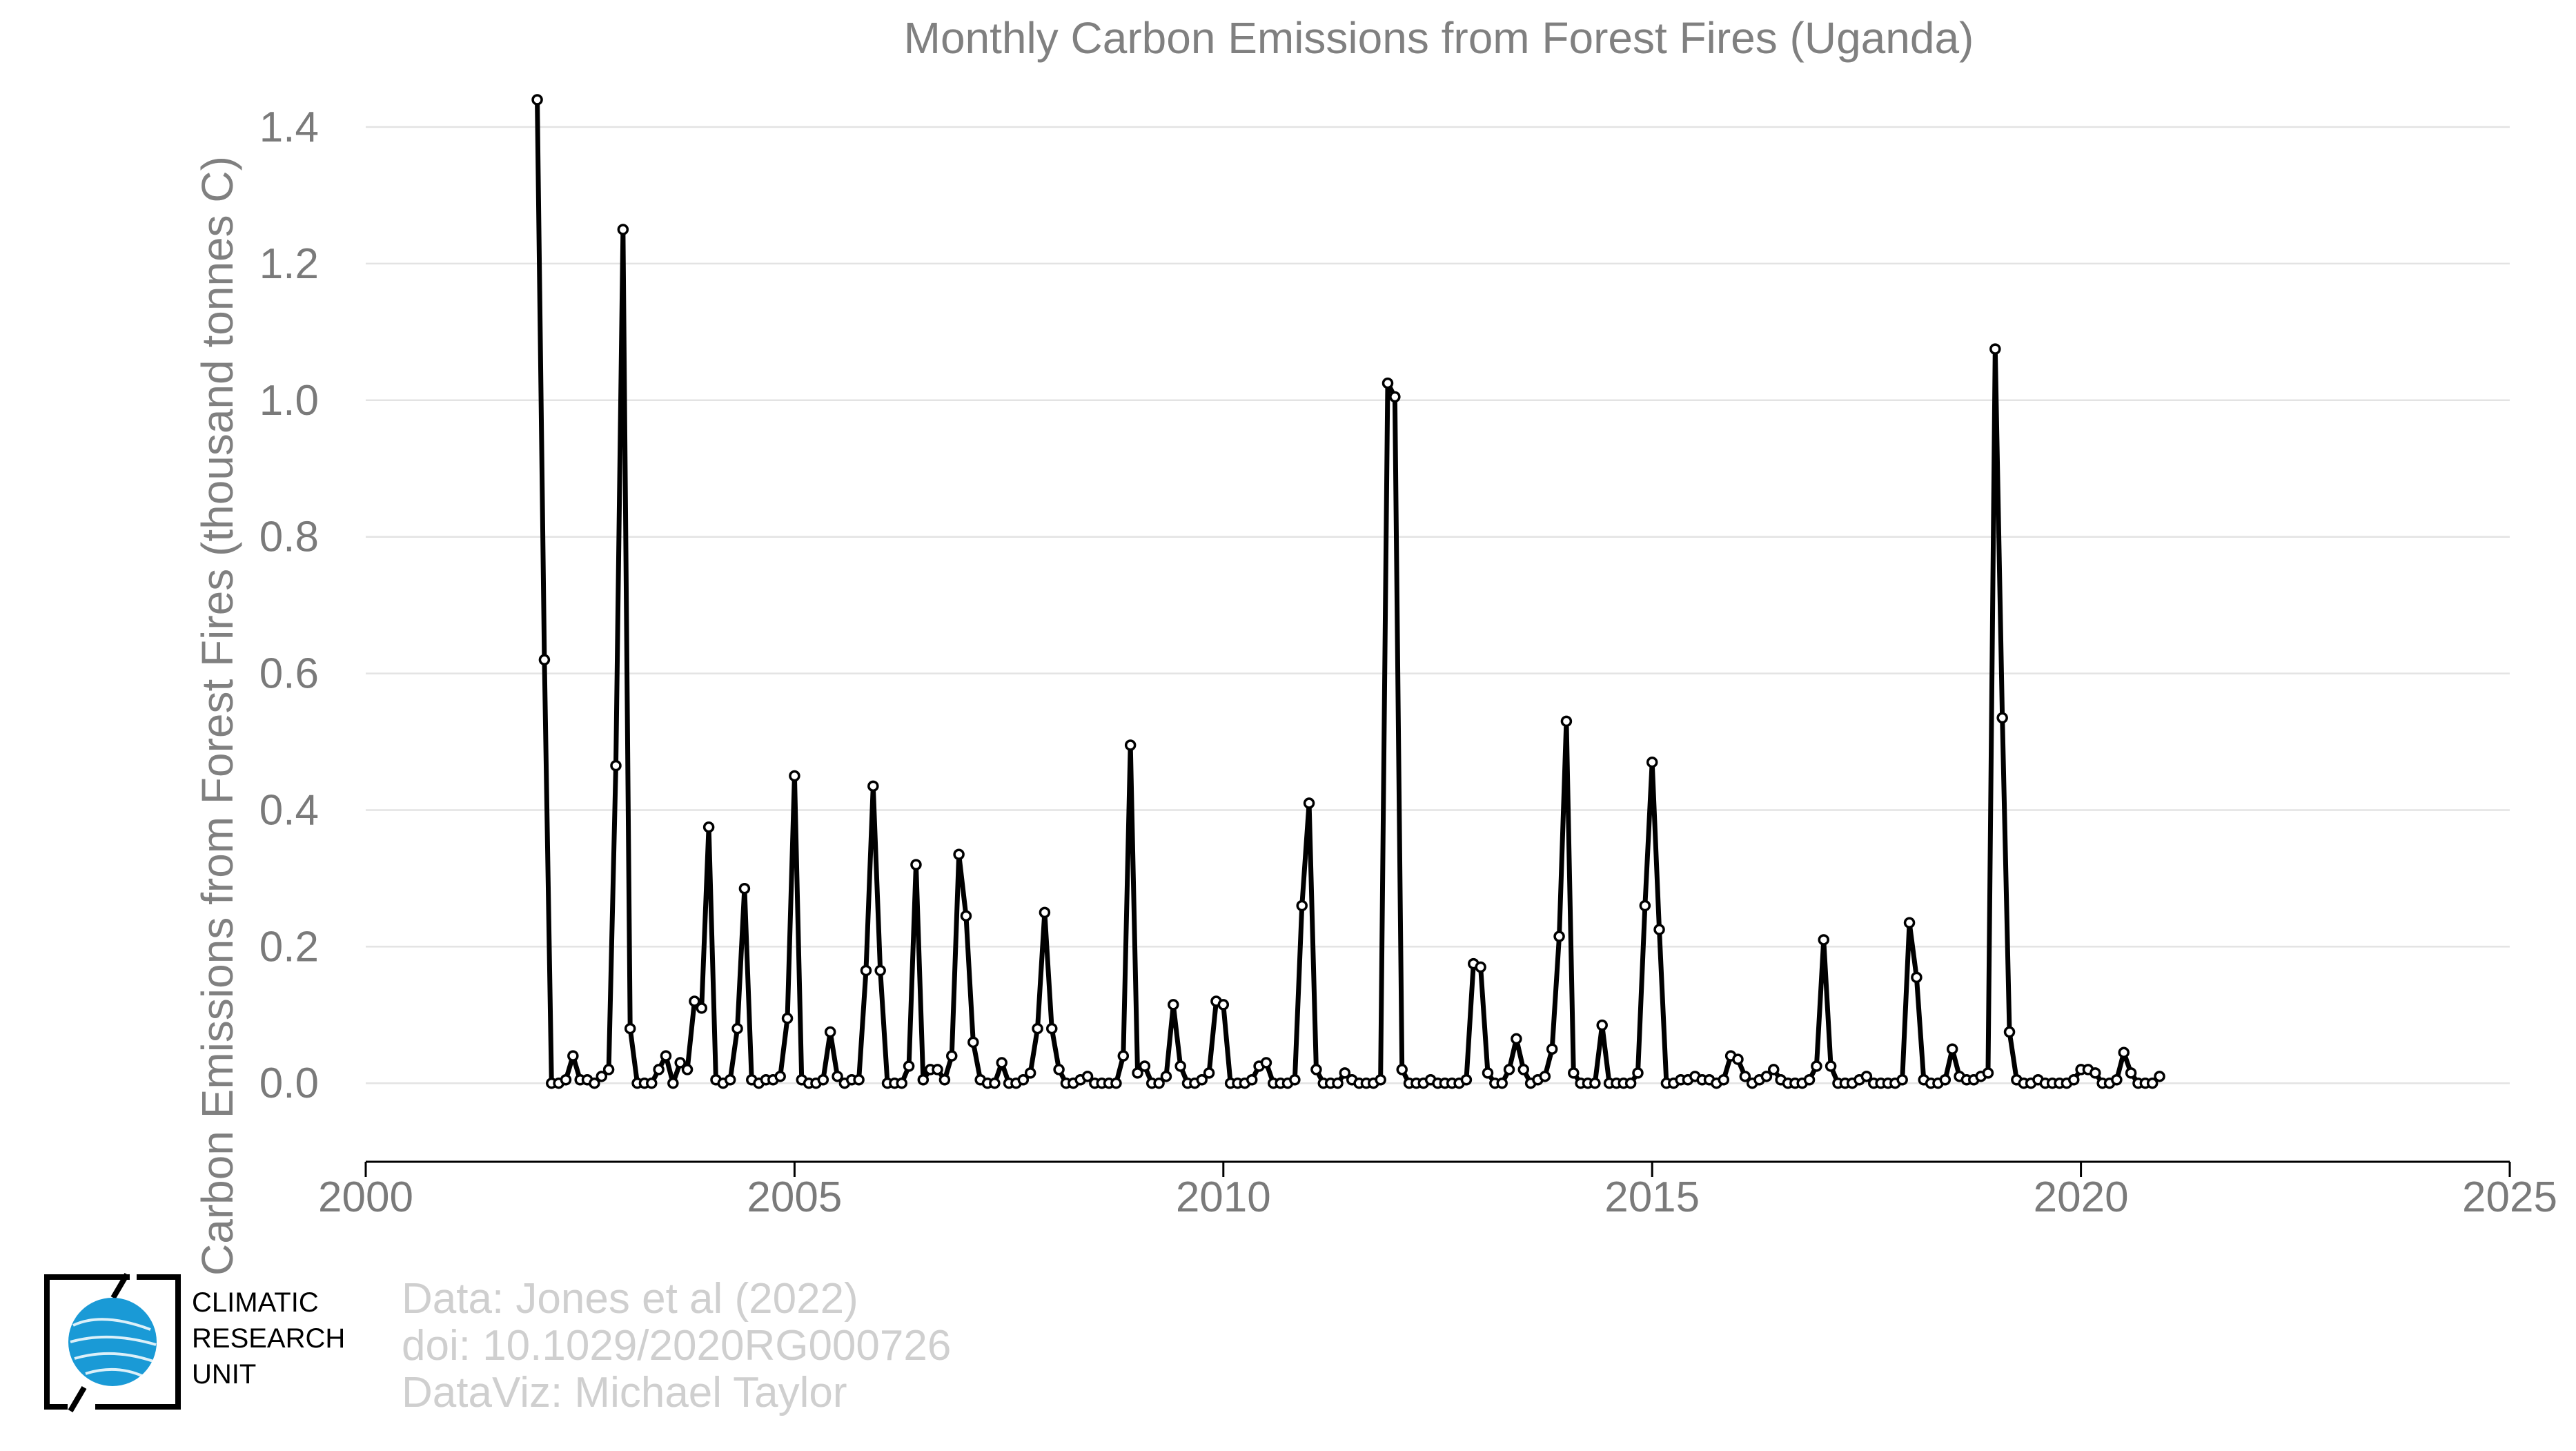 Image resolution: width=2576 pixels, height=1451 pixels. Describe the element at coordinates (289, 127) in the screenshot. I see `y-tick-label: 1.4` at that location.